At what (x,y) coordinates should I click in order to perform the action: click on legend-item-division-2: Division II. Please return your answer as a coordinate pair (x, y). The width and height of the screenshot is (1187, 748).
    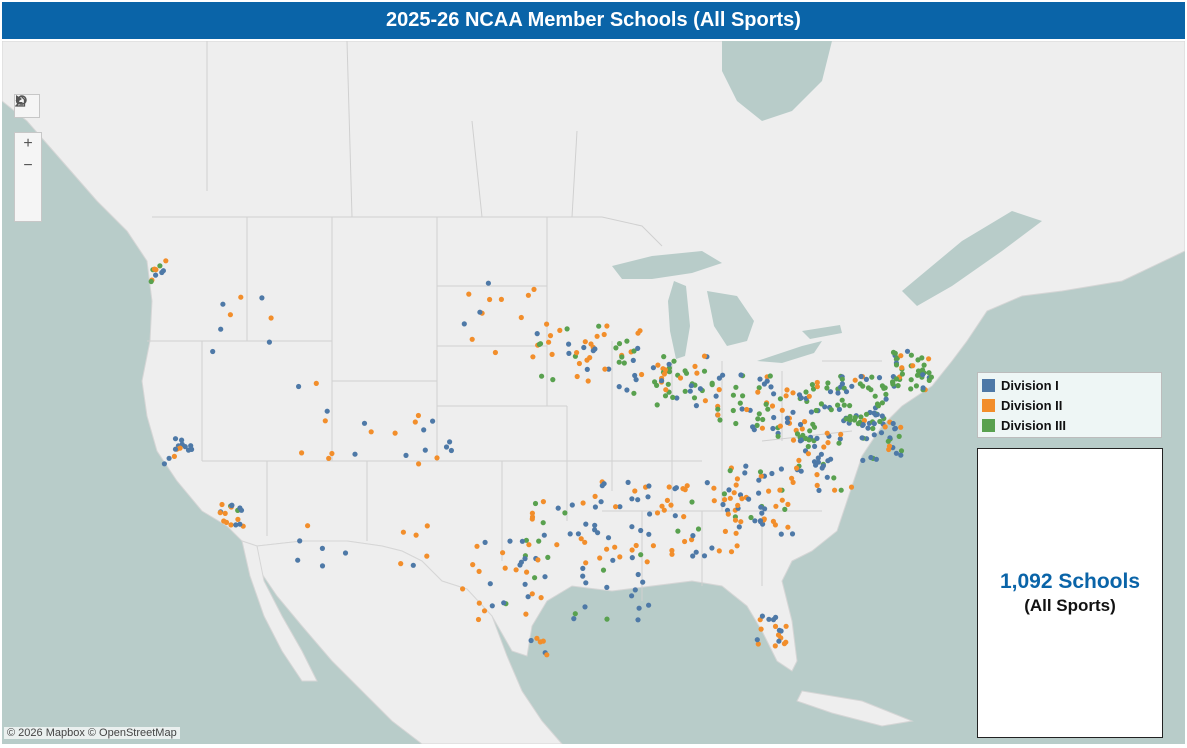
    Looking at the image, I should click on (1069, 405).